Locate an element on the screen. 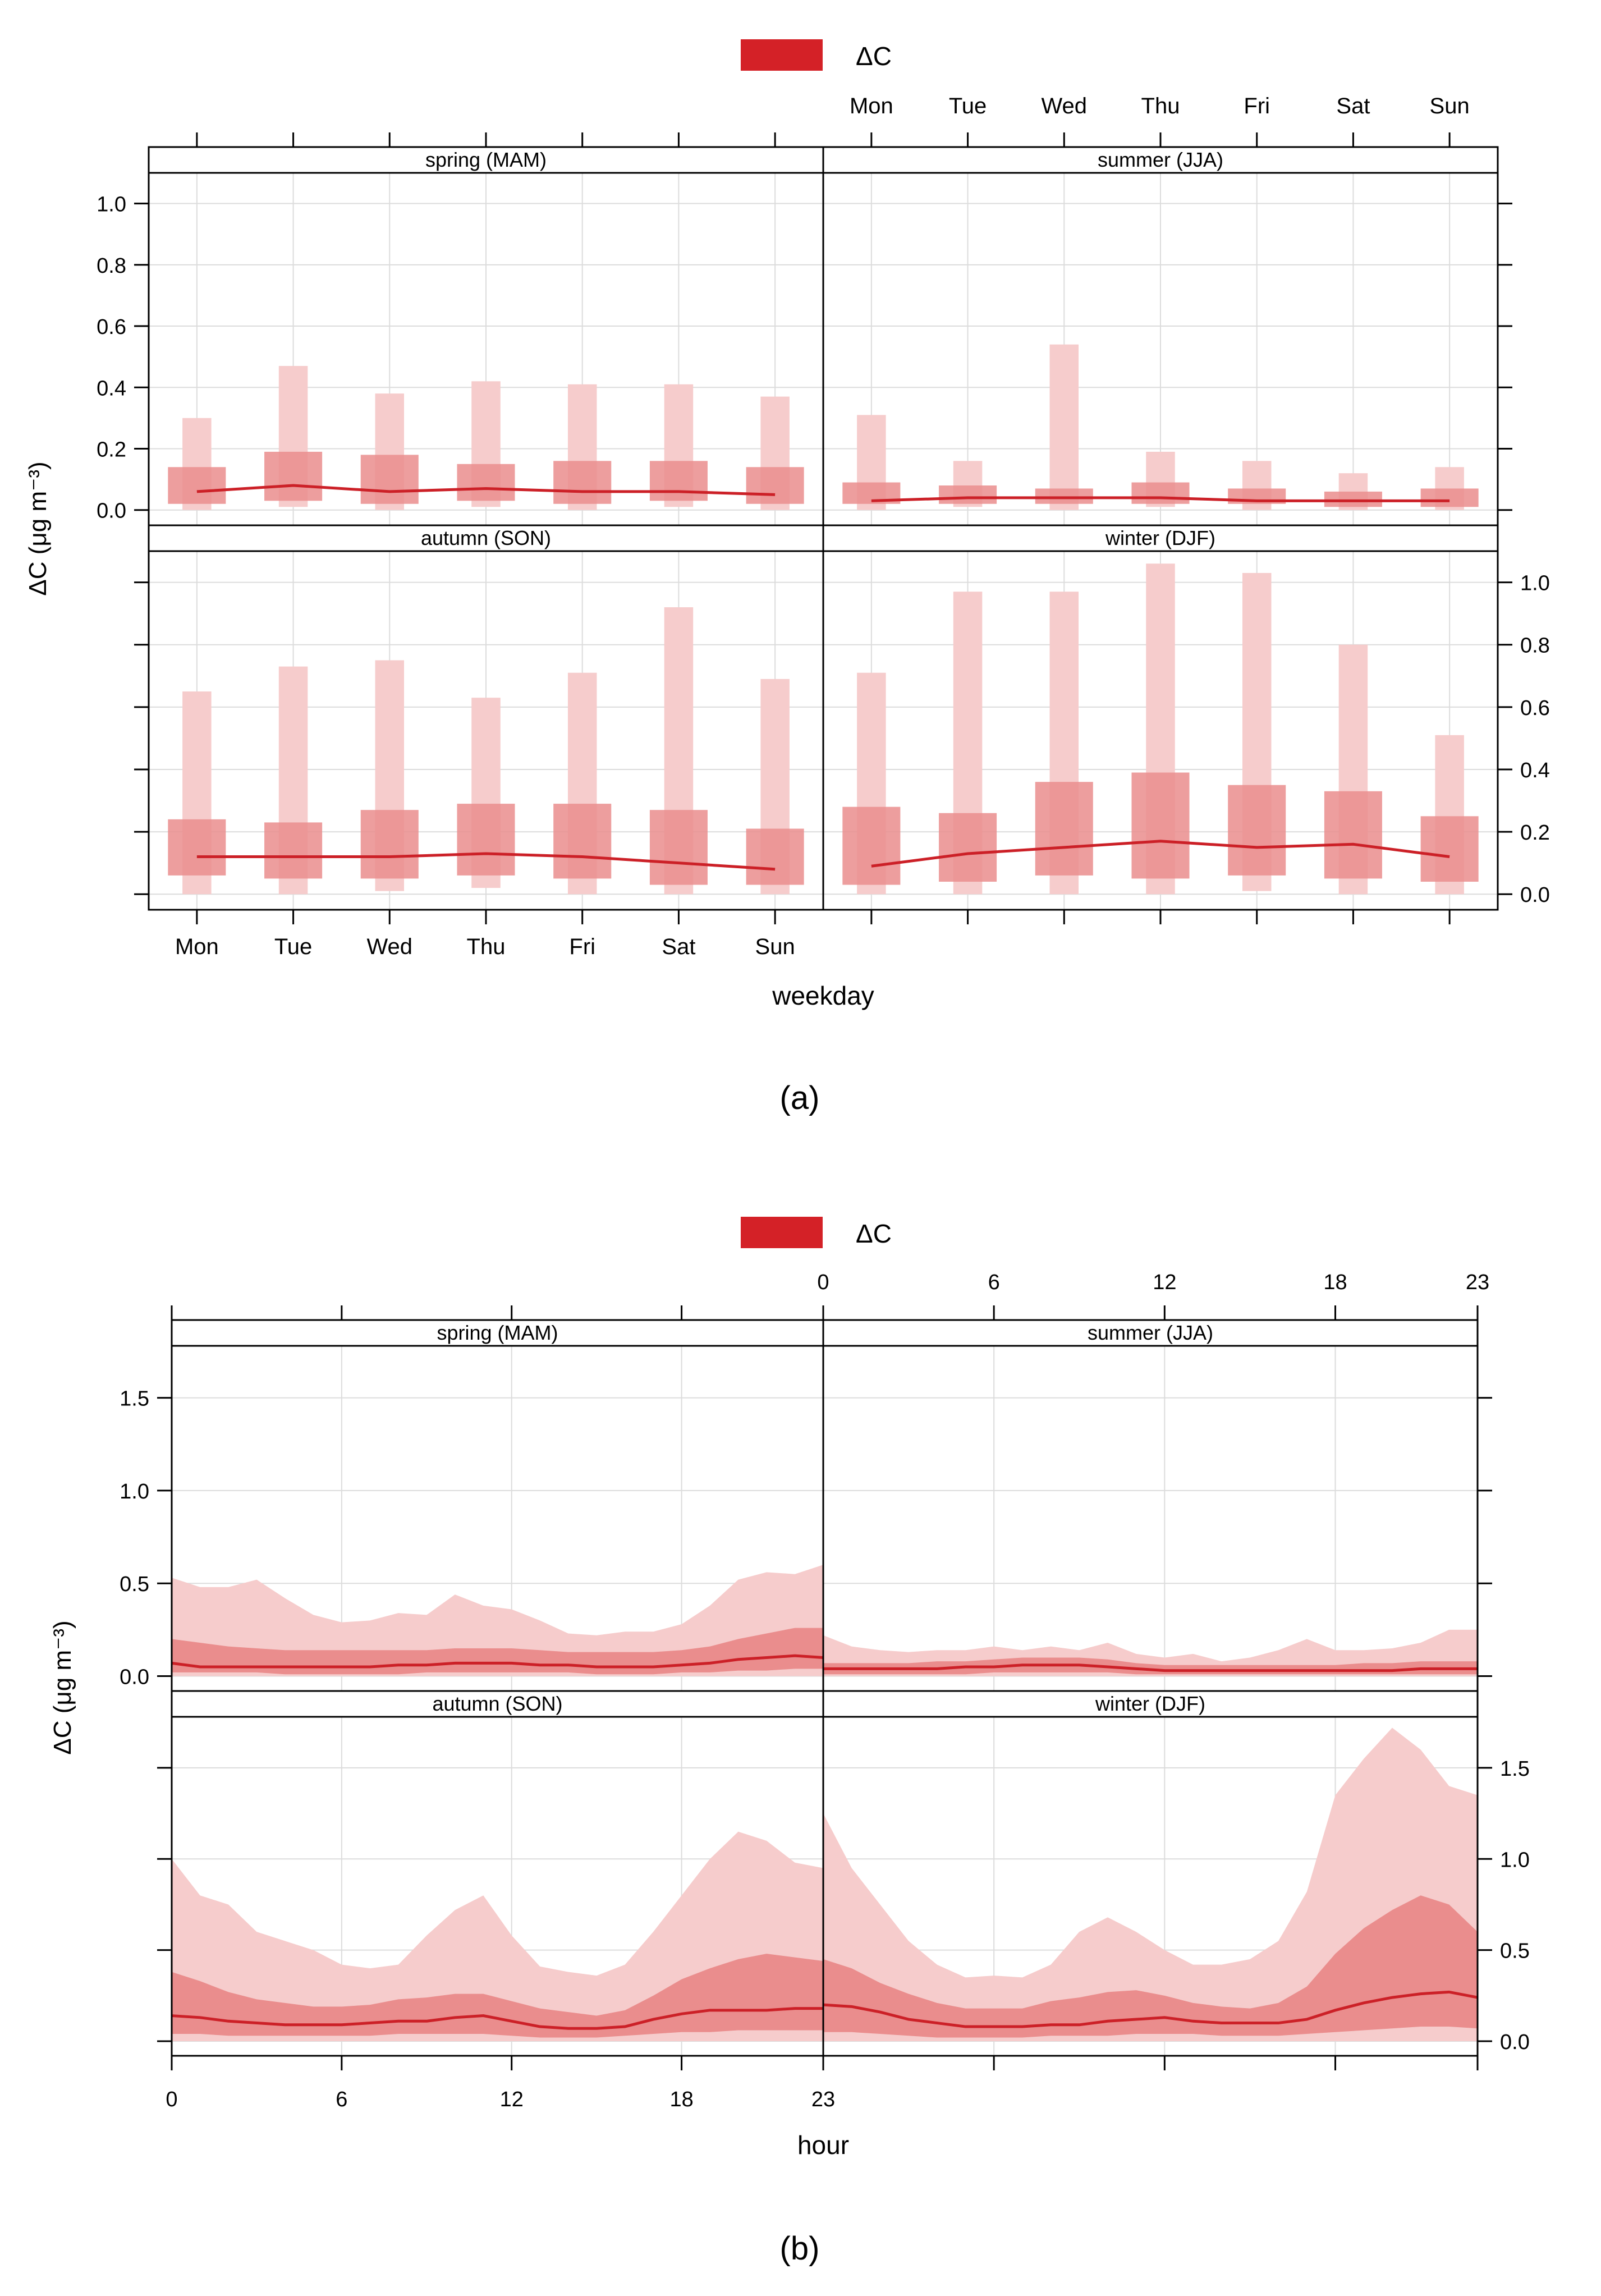 The width and height of the screenshot is (1601, 2296). y-axis-right: 0.0 0.2 0.4 0.6 0.8 1.0 is located at coordinates (1524, 555).